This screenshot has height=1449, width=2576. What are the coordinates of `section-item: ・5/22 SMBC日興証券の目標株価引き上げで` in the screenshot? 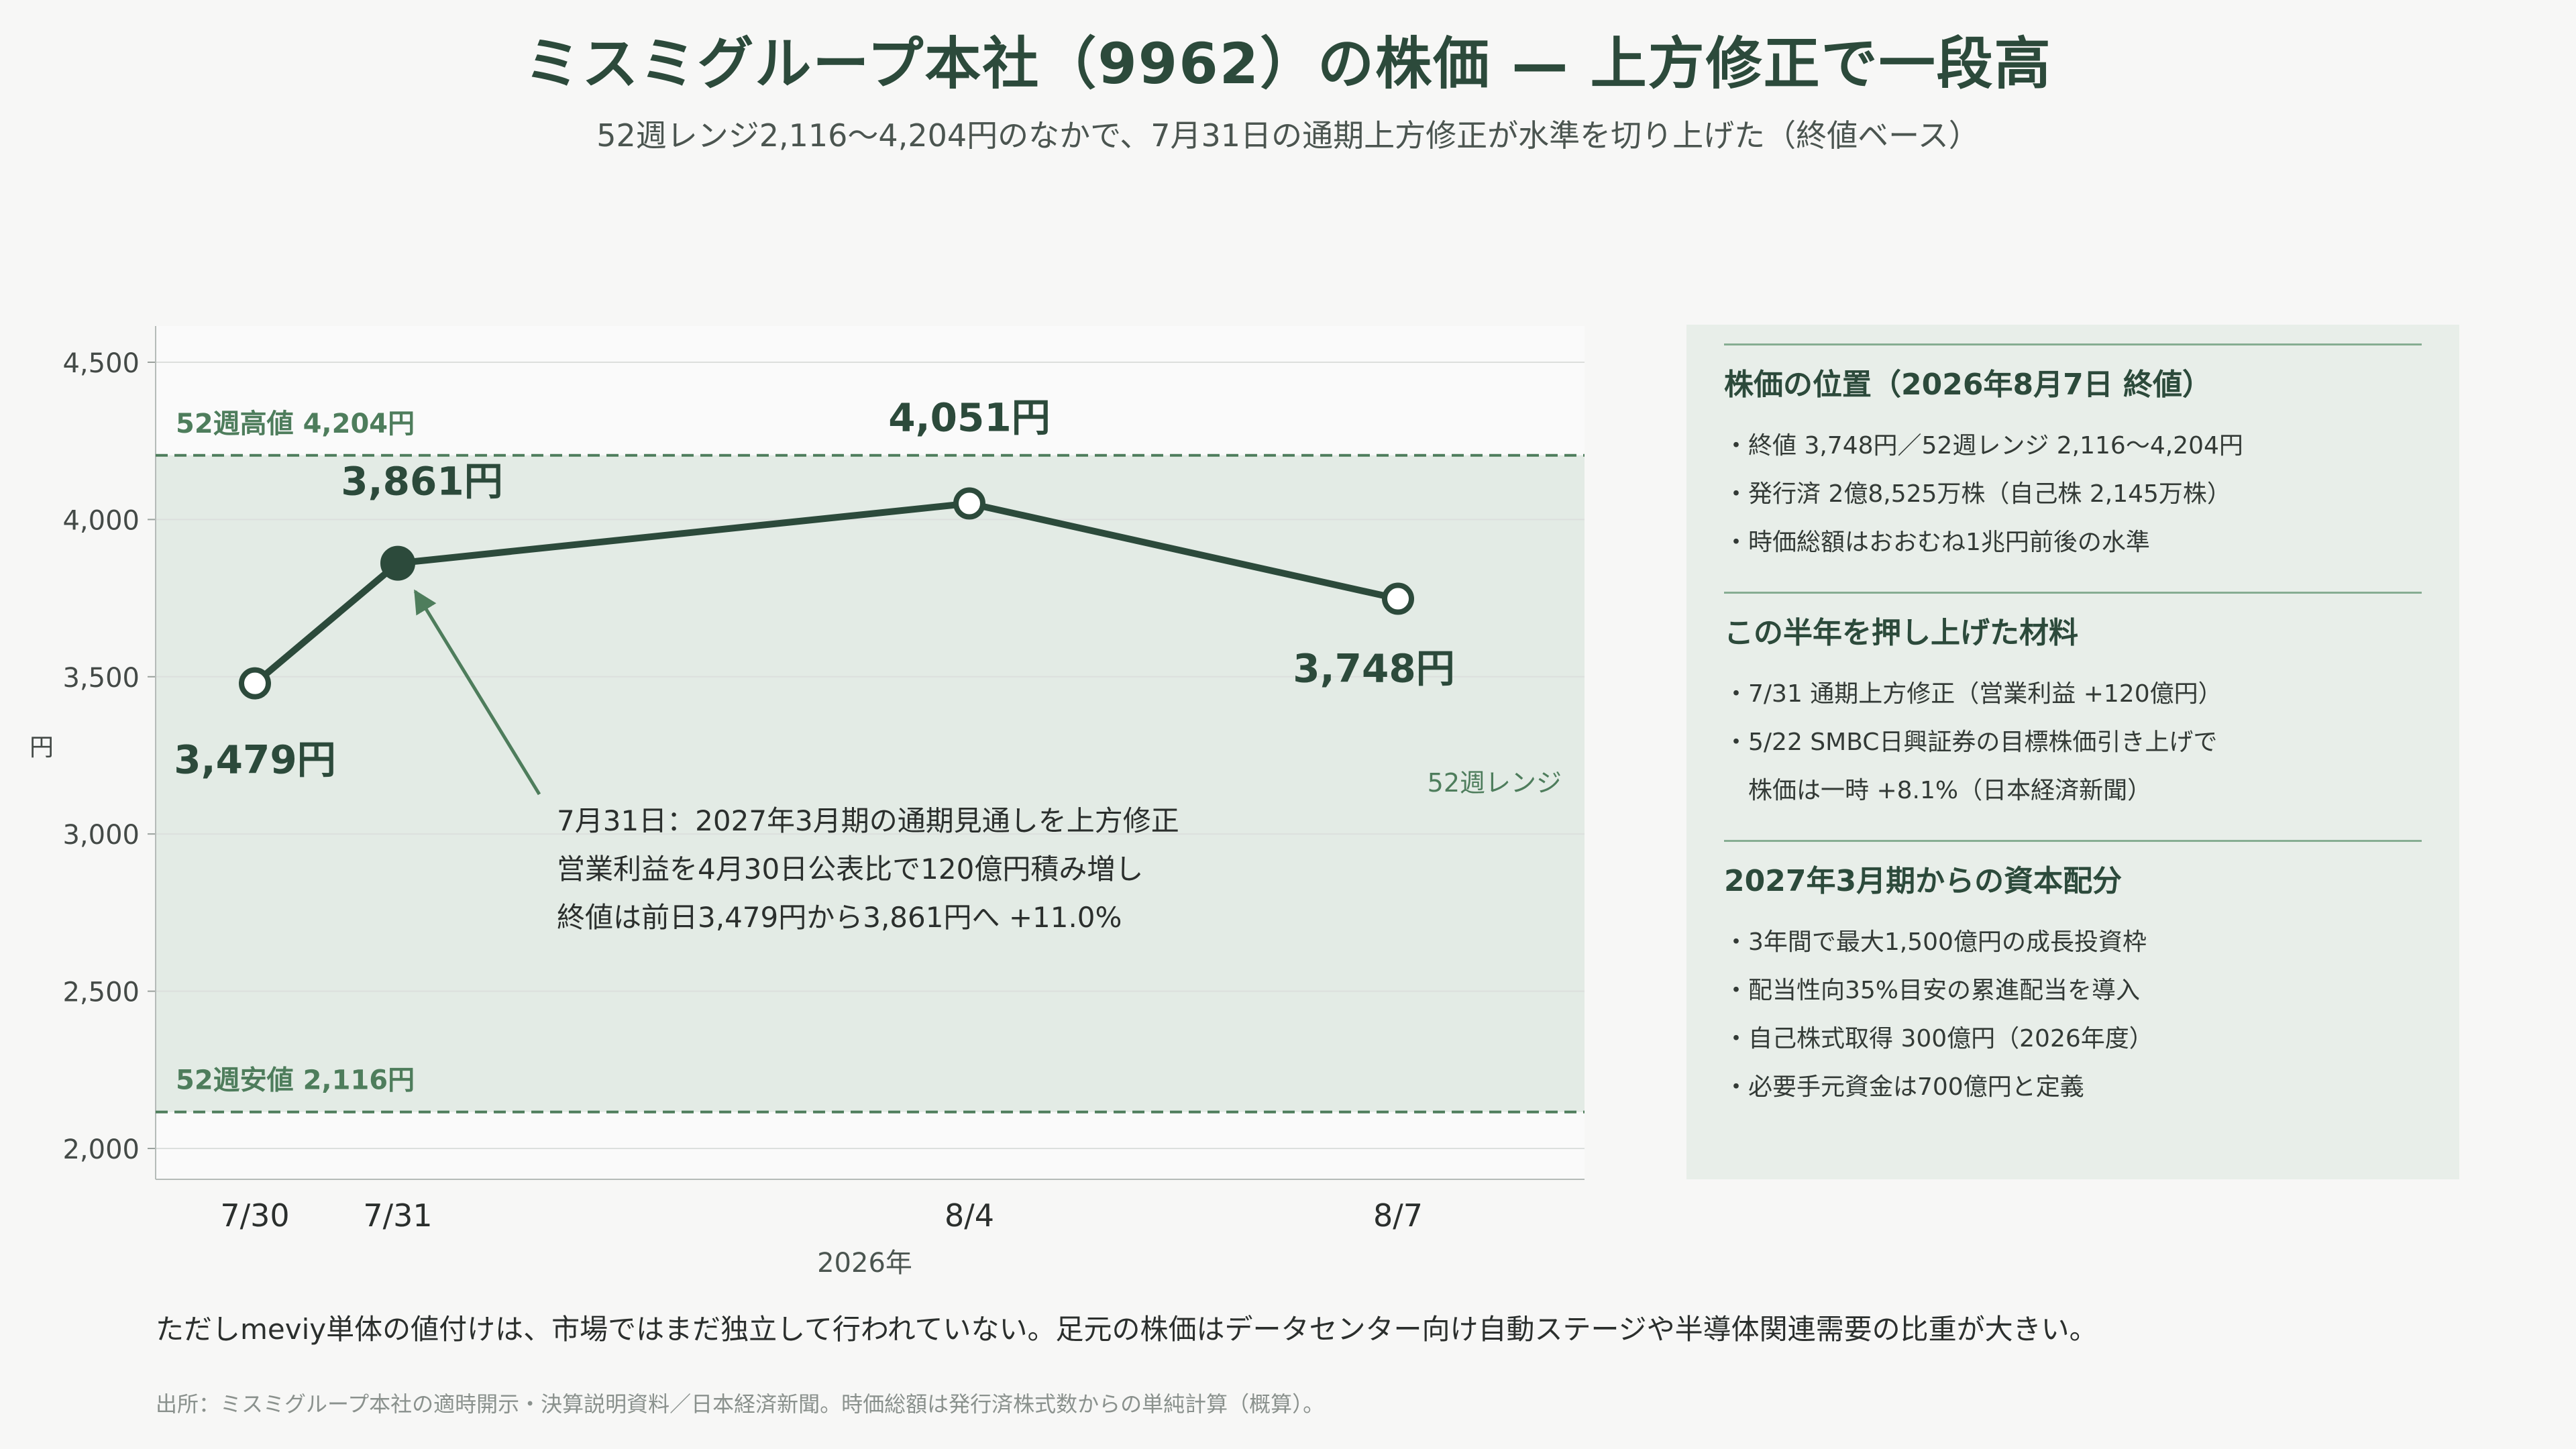 It's located at (1971, 742).